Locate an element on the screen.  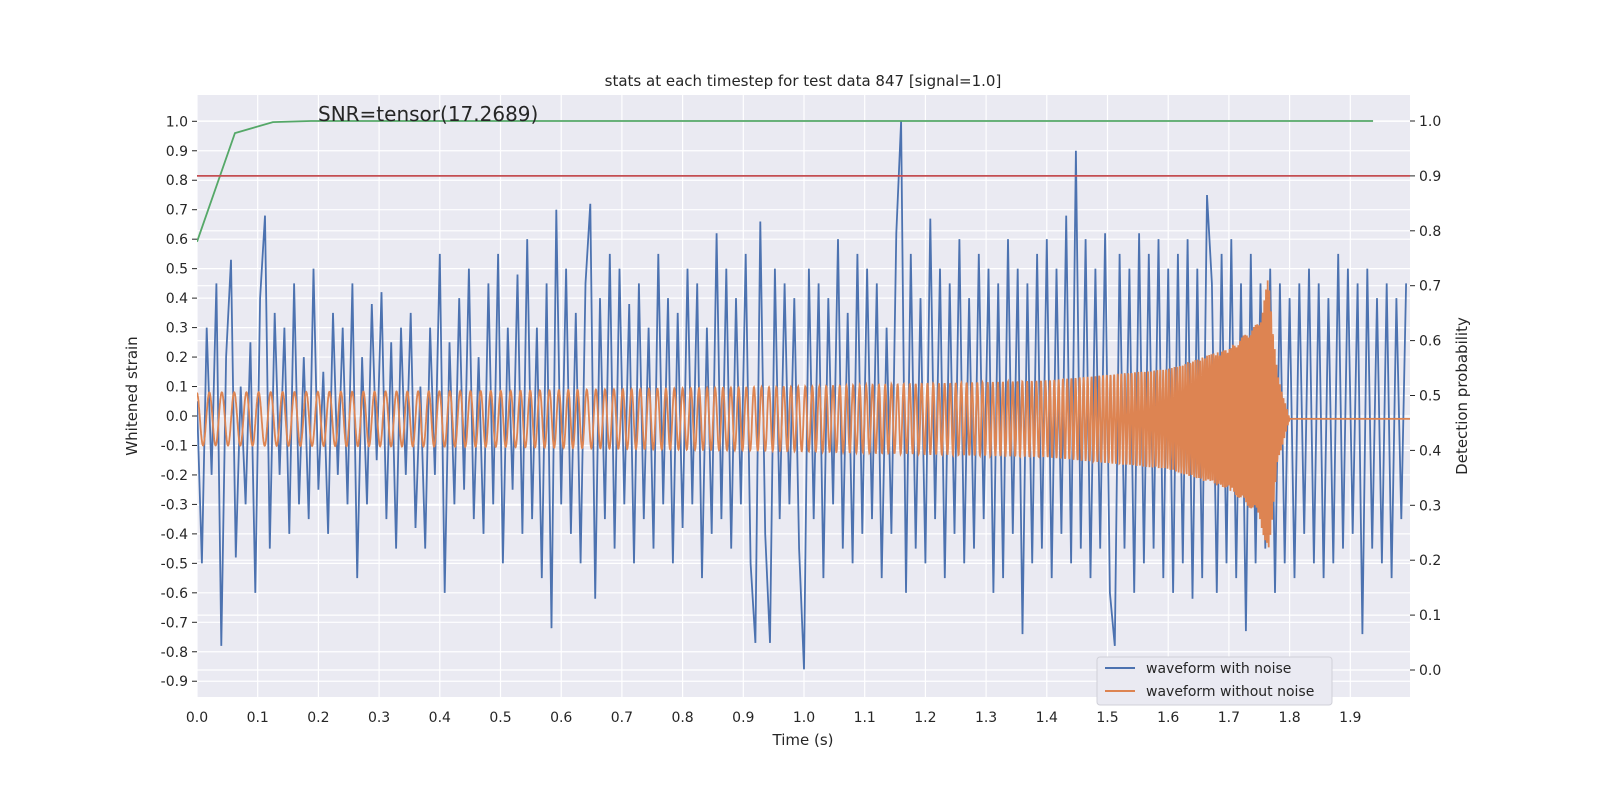
x-tick-label: 1.3 is located at coordinates (986, 718).